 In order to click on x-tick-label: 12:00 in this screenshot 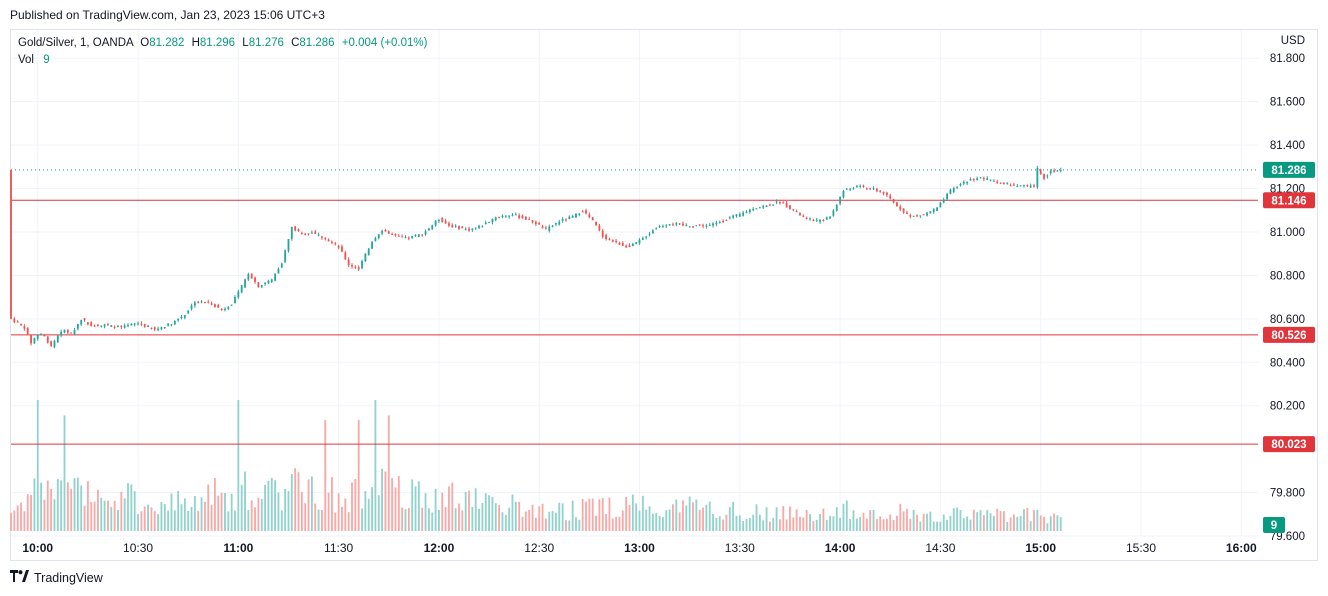, I will do `click(439, 548)`.